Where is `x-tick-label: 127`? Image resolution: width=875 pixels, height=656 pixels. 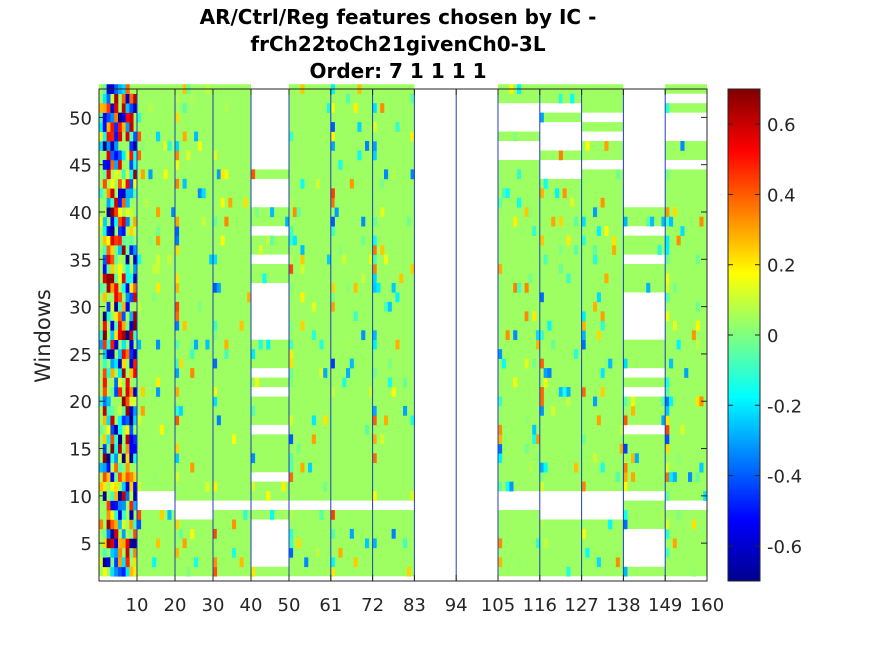 x-tick-label: 127 is located at coordinates (581, 605).